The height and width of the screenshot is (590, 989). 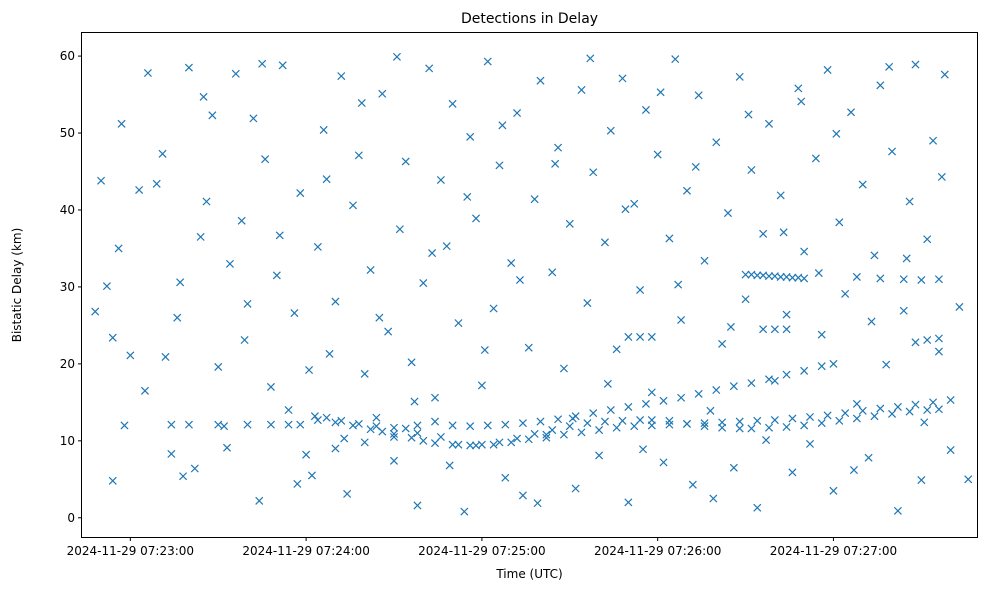 I want to click on y-tick-label-3: 30, so click(x=67, y=287).